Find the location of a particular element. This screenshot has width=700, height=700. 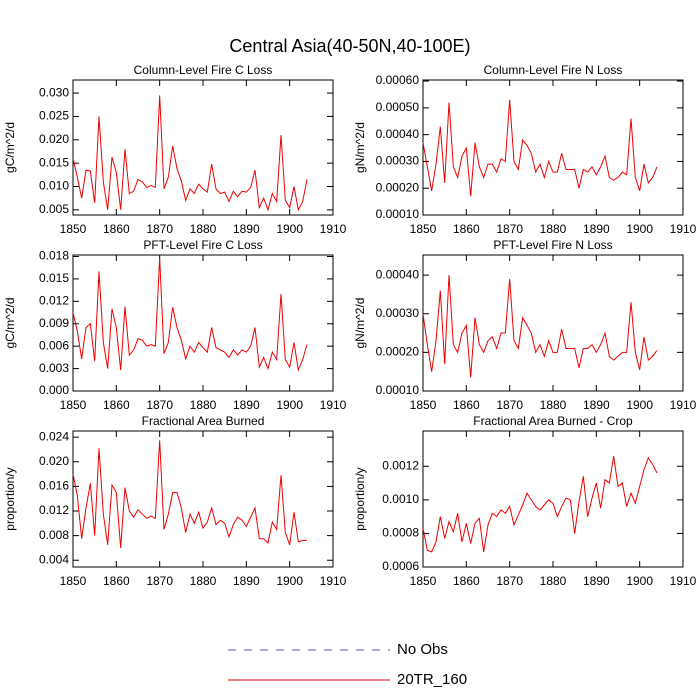

legend-label: 20TR_160 is located at coordinates (432, 679).